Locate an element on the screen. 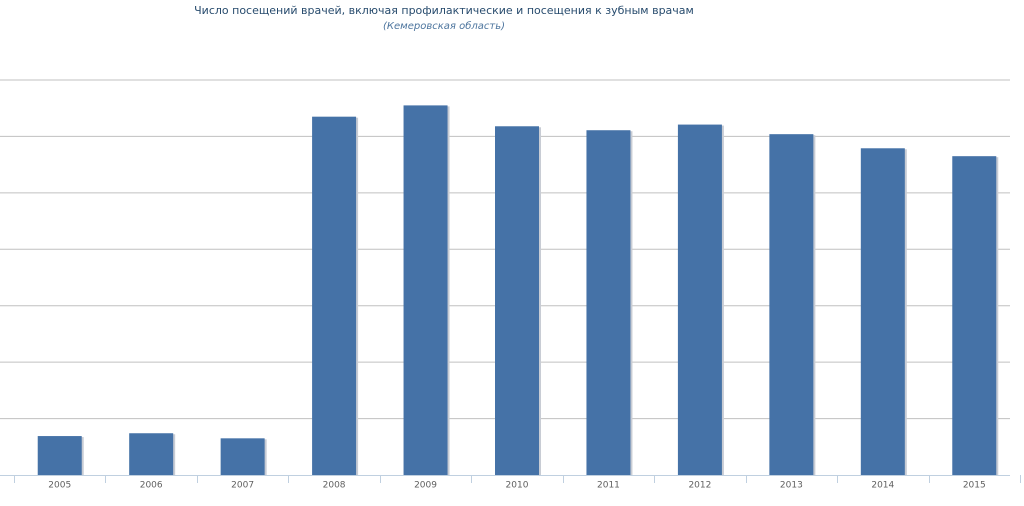 This screenshot has height=506, width=1024. x-tick-label: 2006 is located at coordinates (151, 486).